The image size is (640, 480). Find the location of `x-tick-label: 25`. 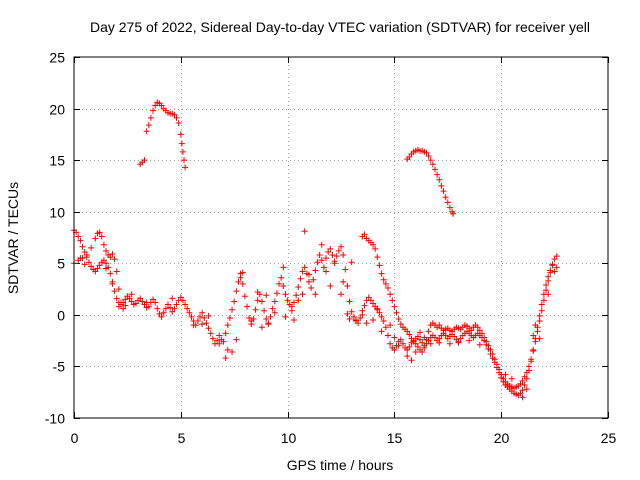

x-tick-label: 25 is located at coordinates (609, 438).